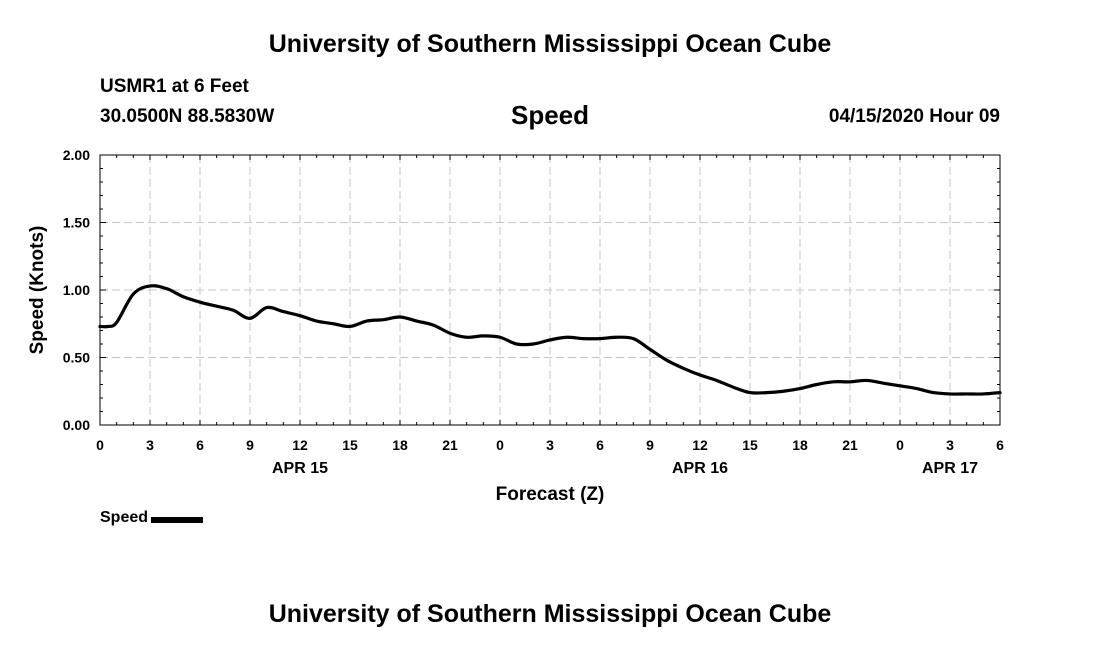 The height and width of the screenshot is (650, 1100). What do you see at coordinates (177, 520) in the screenshot?
I see `legend-swatch` at bounding box center [177, 520].